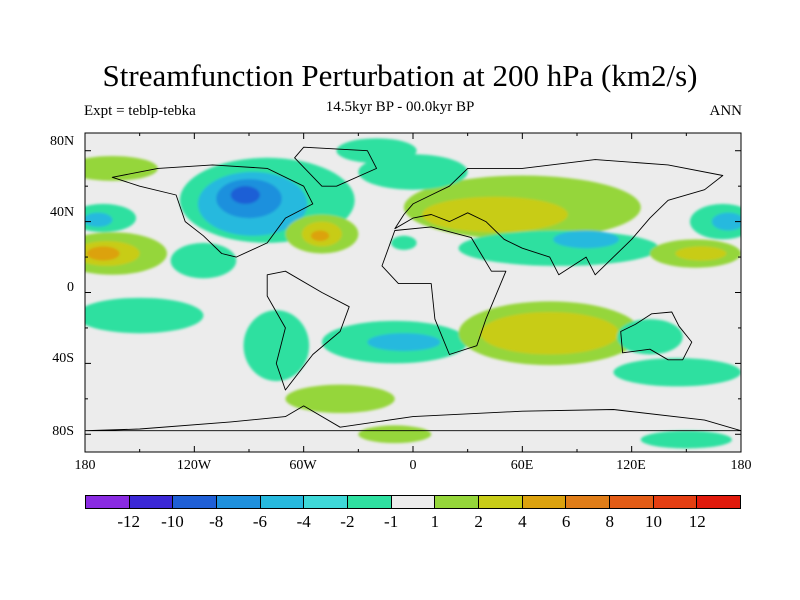  I want to click on s-ocean-east-negative, so click(677, 372).